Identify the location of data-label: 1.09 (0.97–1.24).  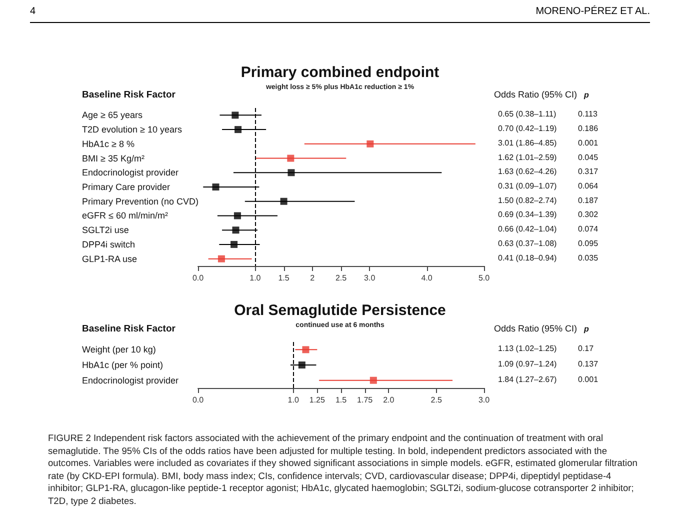
(528, 364).